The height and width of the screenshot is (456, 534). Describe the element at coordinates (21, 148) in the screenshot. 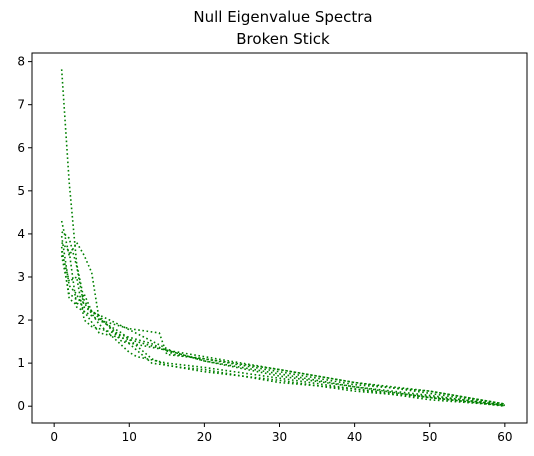

I see `y-tick-label: 6` at that location.